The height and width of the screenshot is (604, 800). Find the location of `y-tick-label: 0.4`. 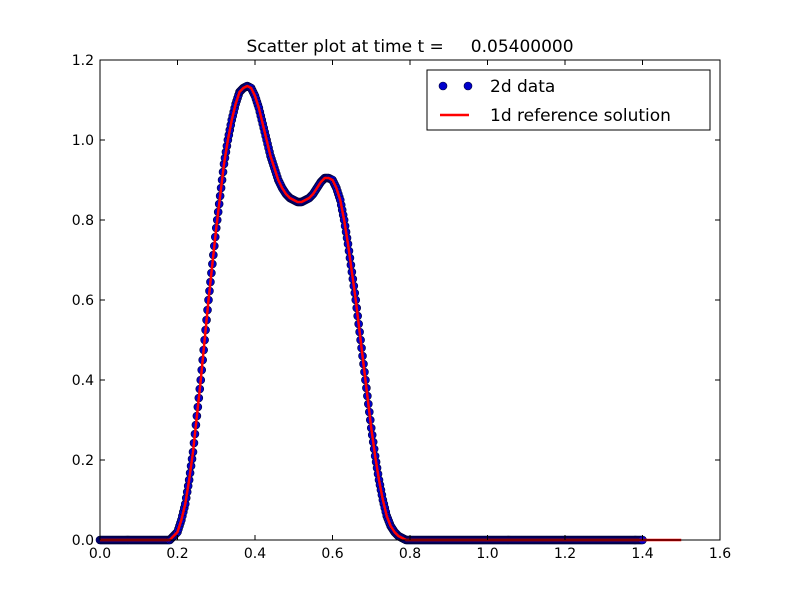

y-tick-label: 0.4 is located at coordinates (83, 381).